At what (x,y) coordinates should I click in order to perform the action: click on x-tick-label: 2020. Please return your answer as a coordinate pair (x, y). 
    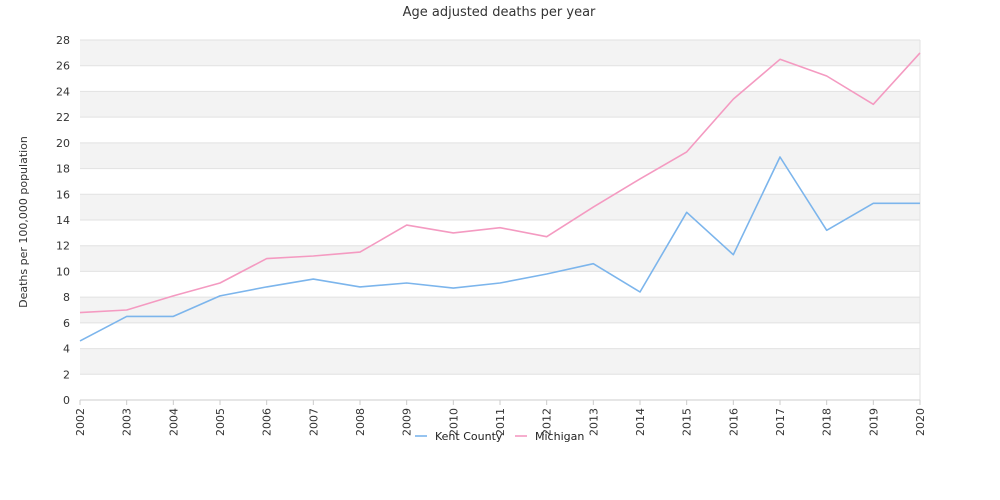
    Looking at the image, I should click on (920, 422).